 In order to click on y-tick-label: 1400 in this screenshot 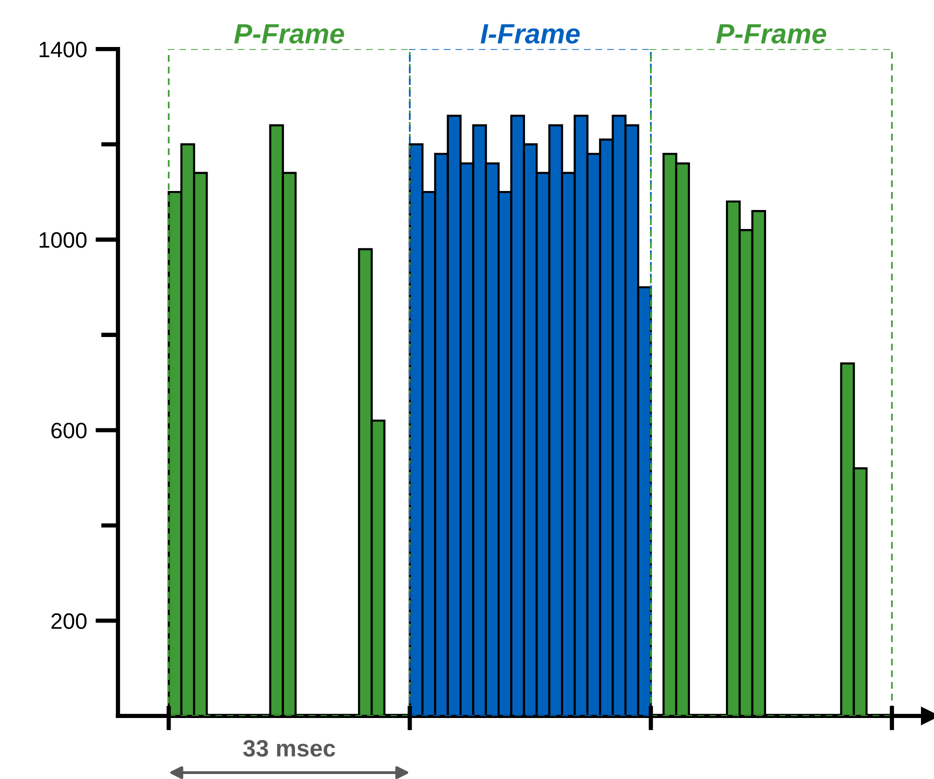, I will do `click(63, 50)`.